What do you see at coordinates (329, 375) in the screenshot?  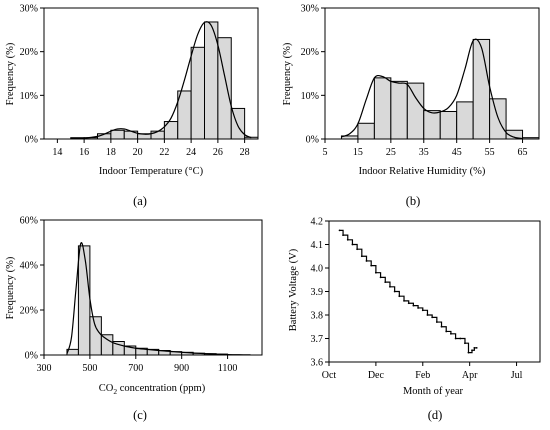 I see `x-tick-label: Oct` at bounding box center [329, 375].